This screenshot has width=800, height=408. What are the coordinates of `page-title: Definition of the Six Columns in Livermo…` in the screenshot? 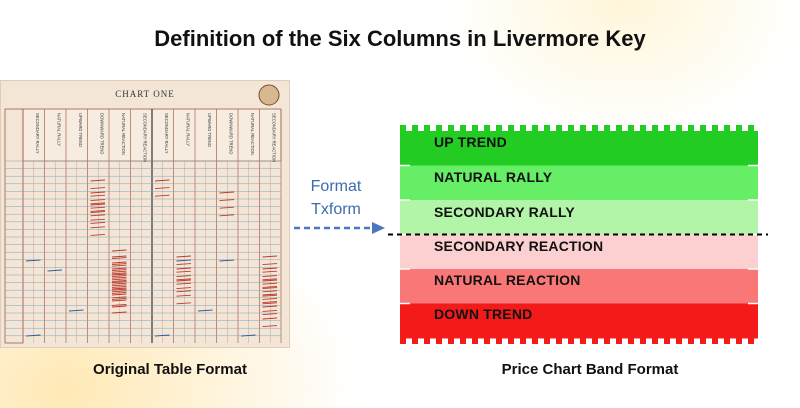 It's located at (400, 38).